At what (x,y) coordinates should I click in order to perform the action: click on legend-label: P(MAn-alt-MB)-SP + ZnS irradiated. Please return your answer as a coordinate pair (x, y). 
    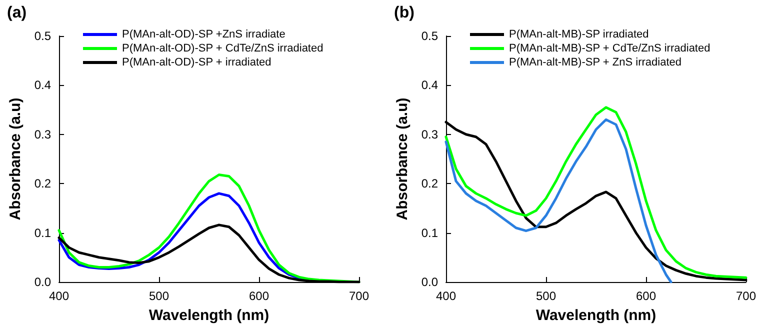
    Looking at the image, I should click on (595, 62).